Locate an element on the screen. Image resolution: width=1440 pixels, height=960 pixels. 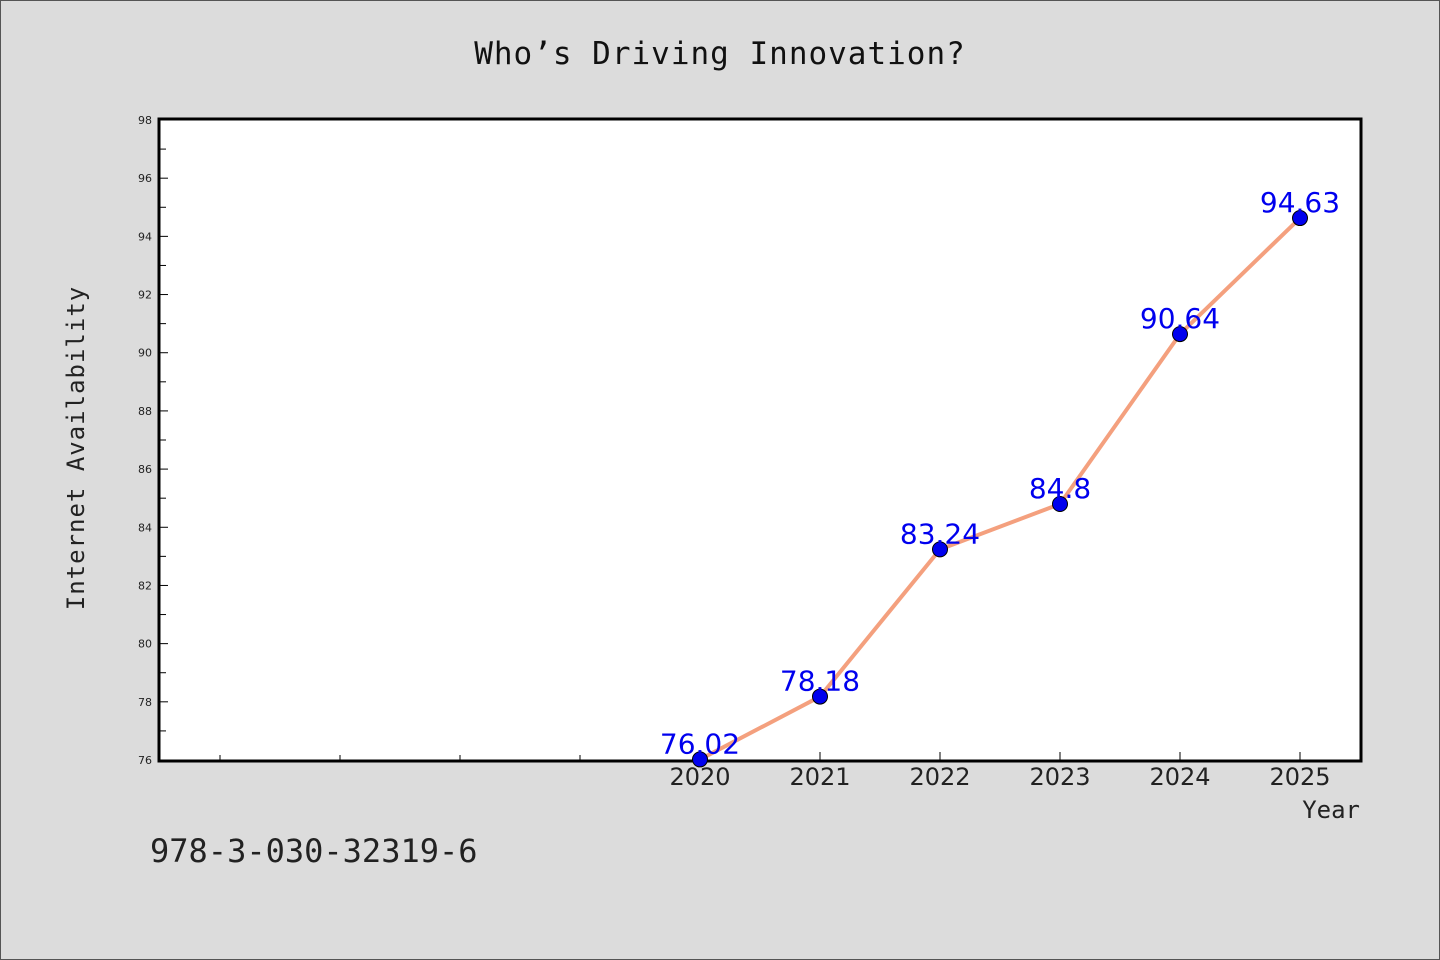
x-tick-label: 2023 is located at coordinates (1059, 777).